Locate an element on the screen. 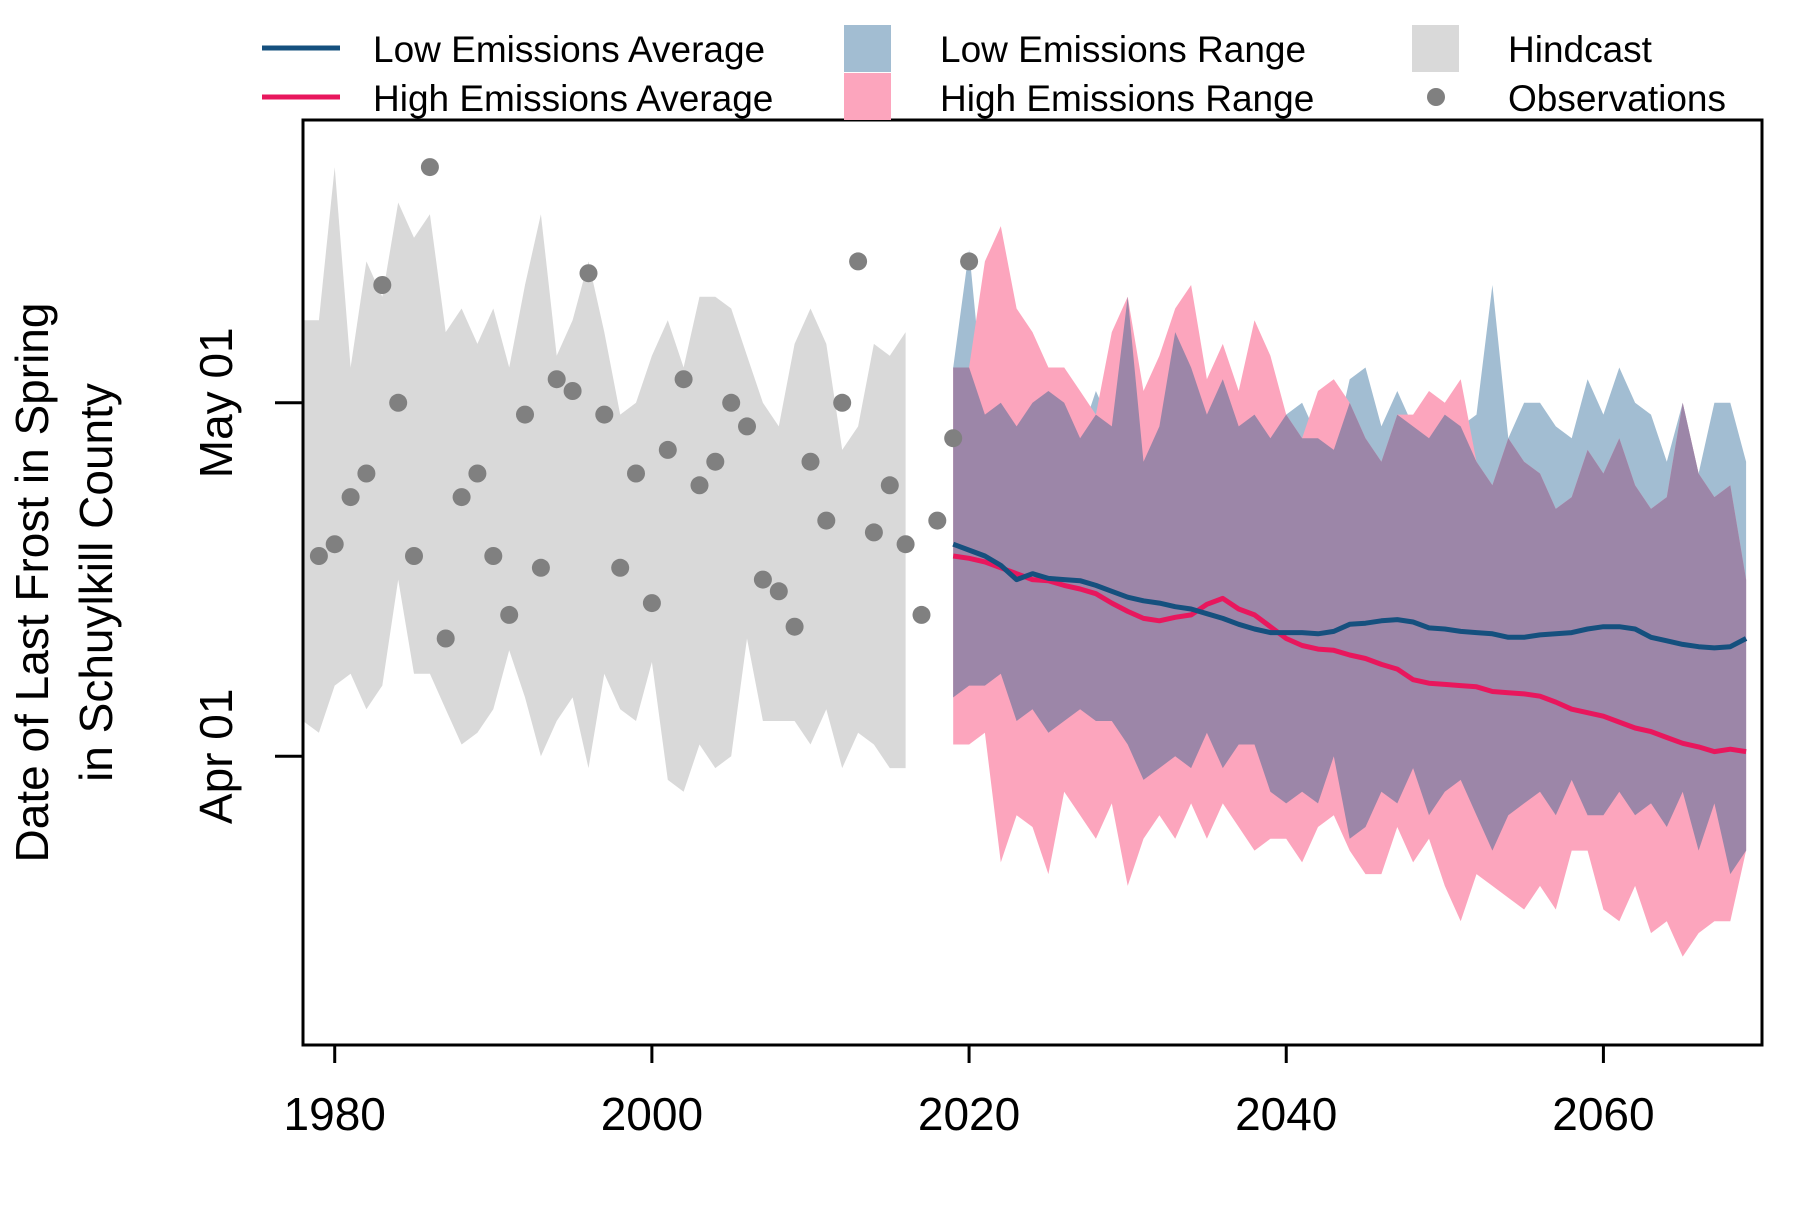 Image resolution: width=1800 pixels, height=1212 pixels. x-tick-label: 2060 is located at coordinates (1603, 1114).